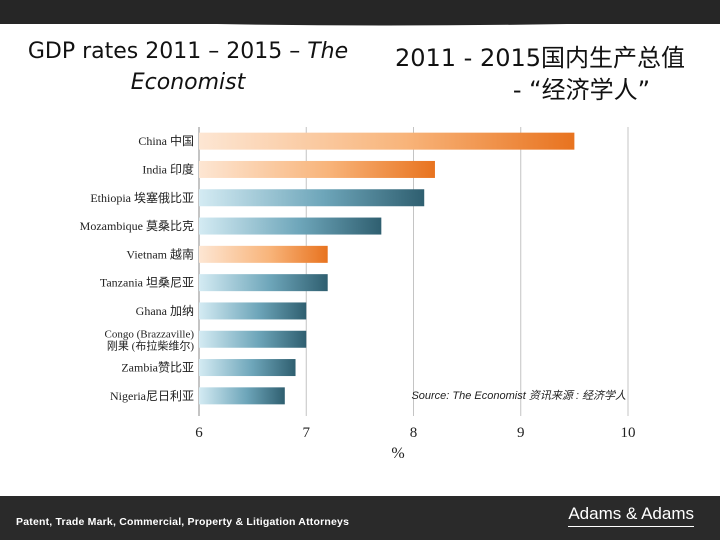 This screenshot has width=720, height=540. Describe the element at coordinates (628, 433) in the screenshot. I see `x-tick-label: 10` at that location.